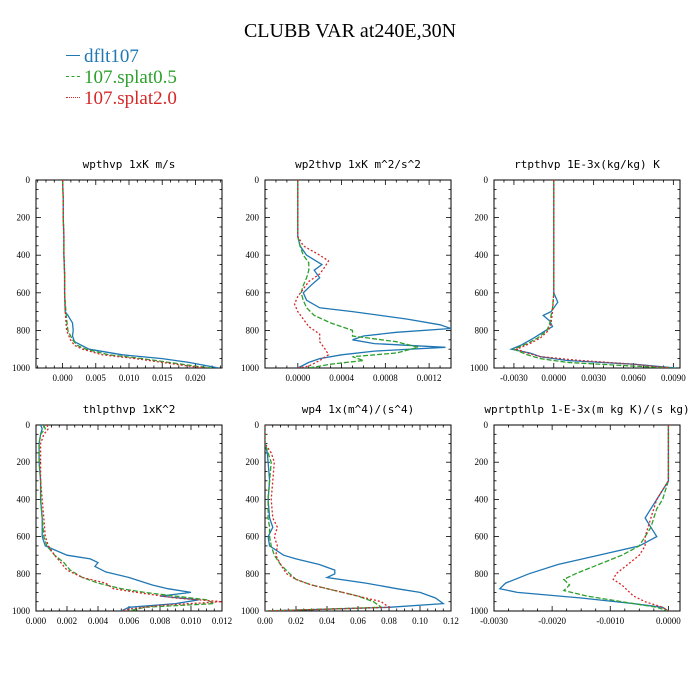  I want to click on legend-label: 107.splat0.5, so click(130, 77).